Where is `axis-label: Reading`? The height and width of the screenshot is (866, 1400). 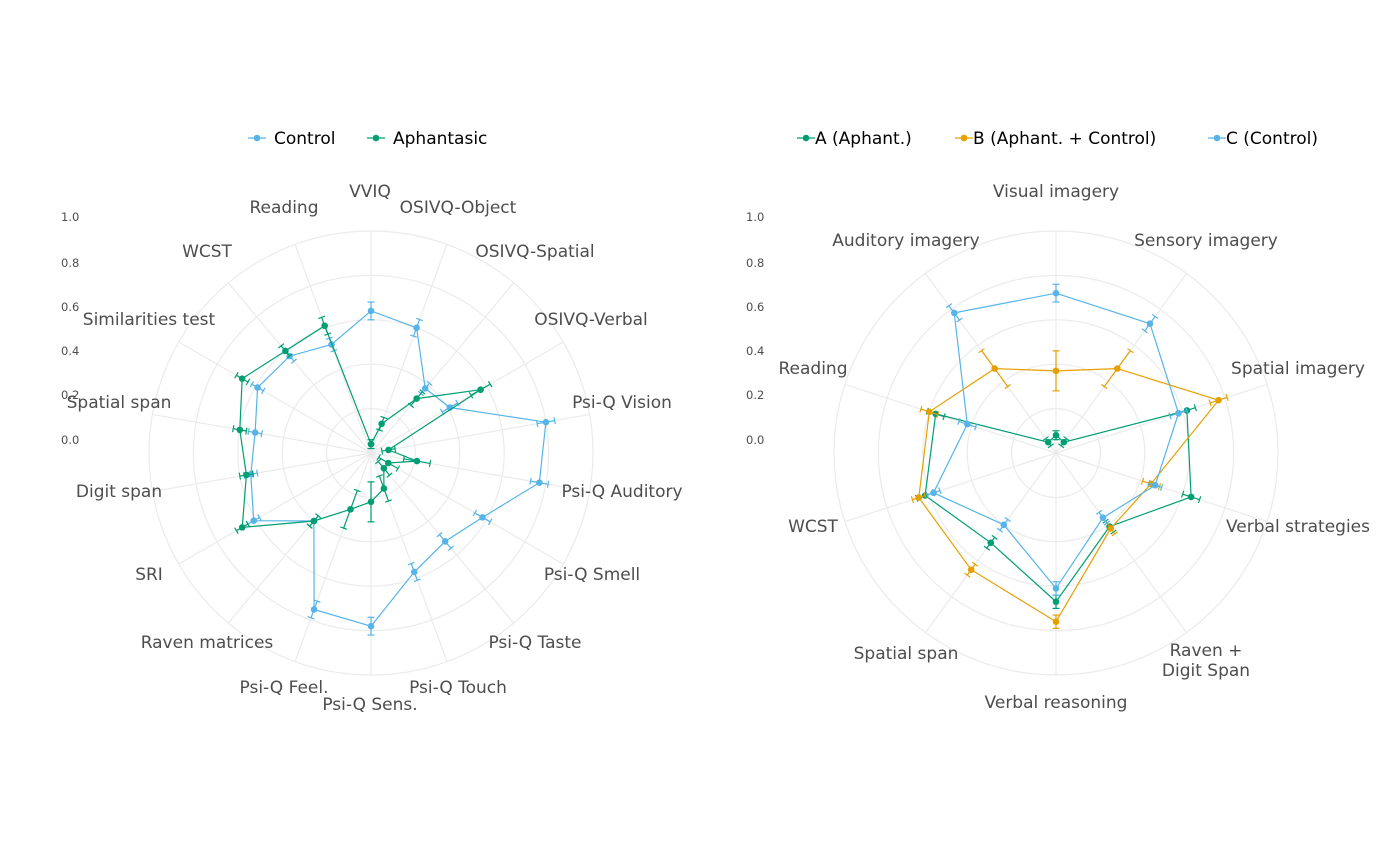
axis-label: Reading is located at coordinates (812, 369).